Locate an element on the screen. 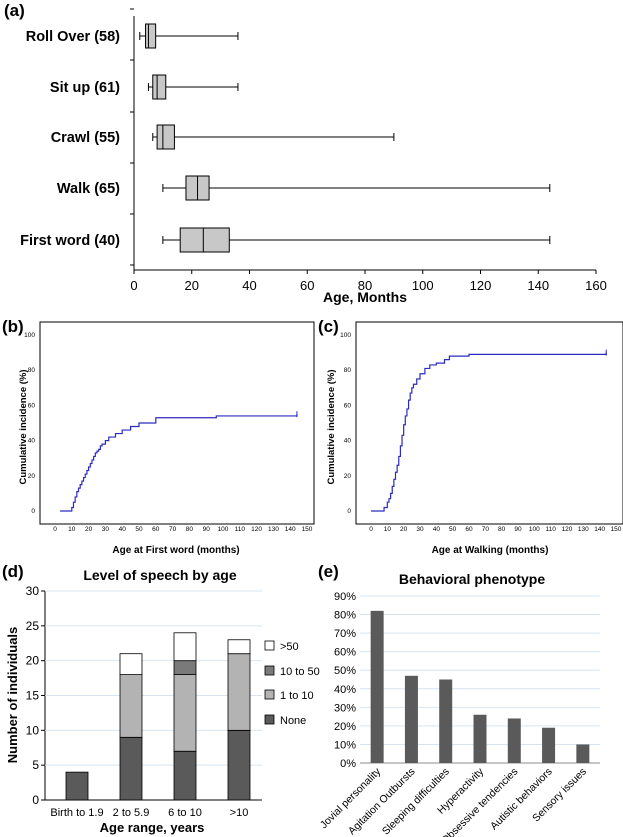  b-y-tick-label: 80 is located at coordinates (32, 370).